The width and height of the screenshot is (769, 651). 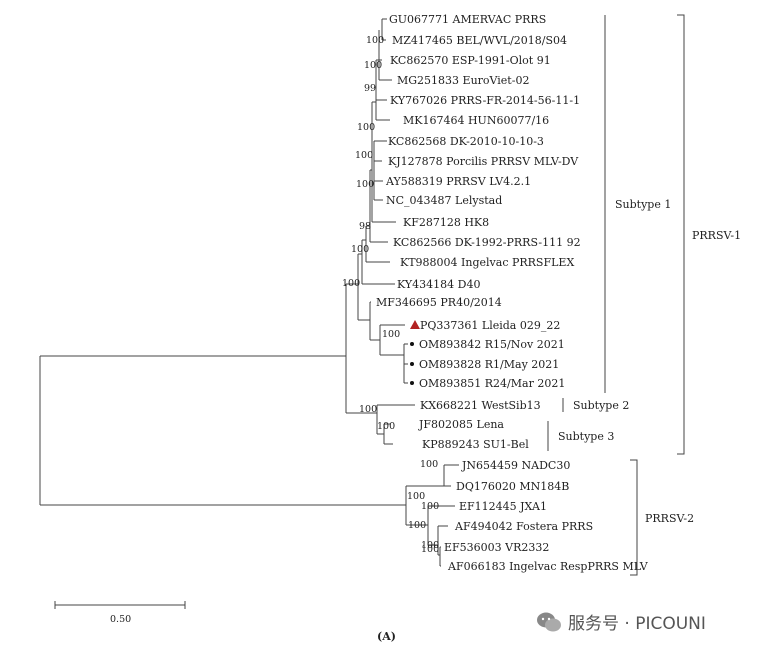 I want to click on bootstrap-value: 98, so click(x=365, y=226).